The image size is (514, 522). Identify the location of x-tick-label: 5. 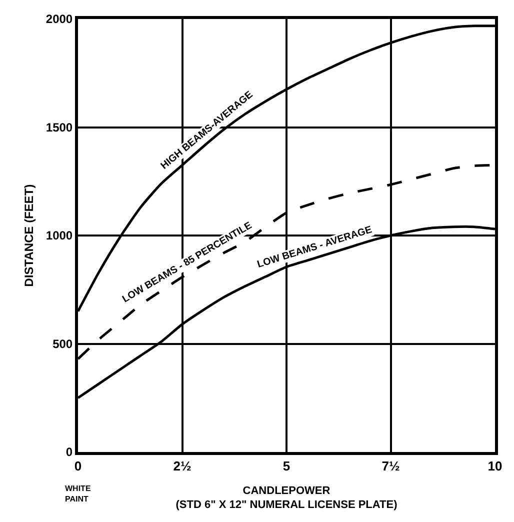
(286, 466).